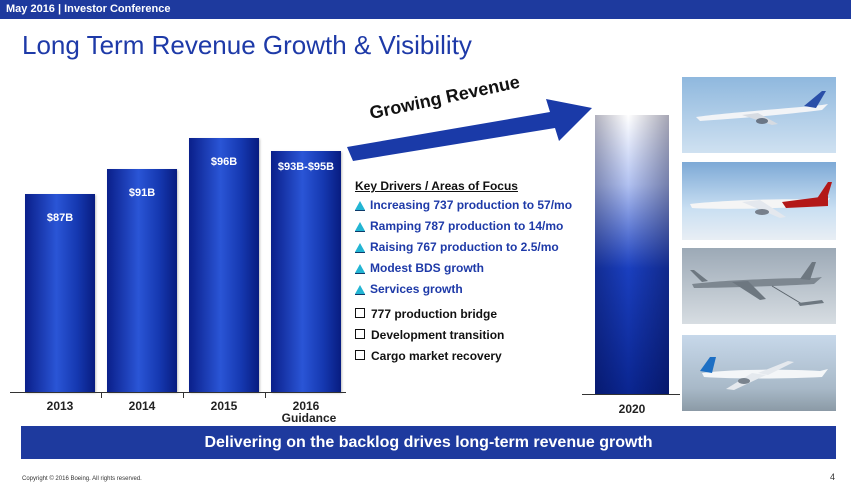 Image resolution: width=851 pixels, height=488 pixels. I want to click on growth-driver-item: Ramping 787 production to 14/mo, so click(459, 226).